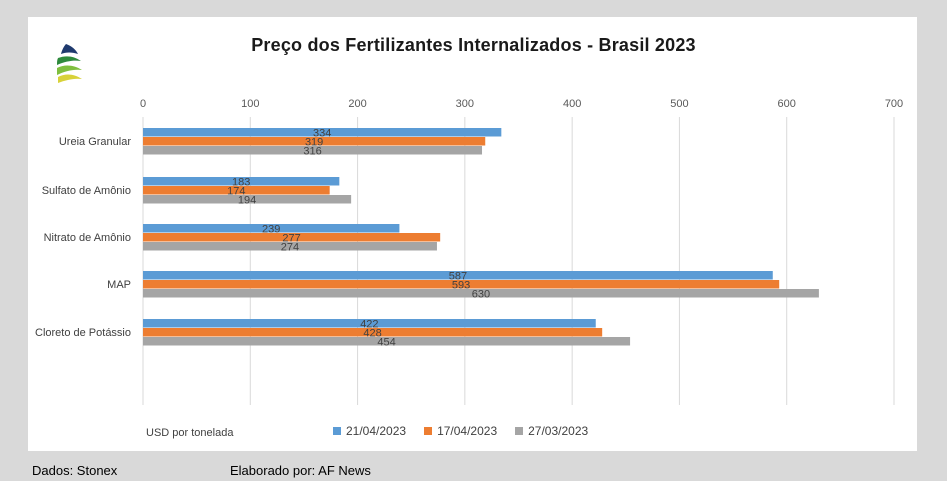 Image resolution: width=947 pixels, height=481 pixels. Describe the element at coordinates (679, 104) in the screenshot. I see `x-tick-label: 500` at that location.